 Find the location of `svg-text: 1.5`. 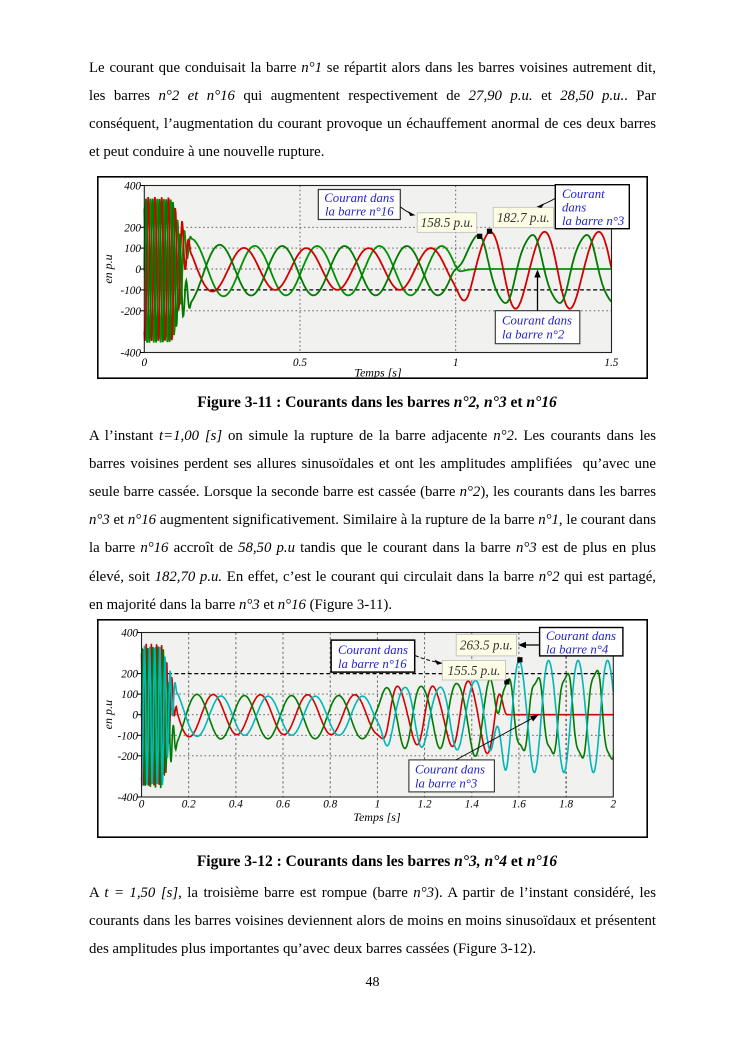

svg-text: 1.5 is located at coordinates (611, 363).